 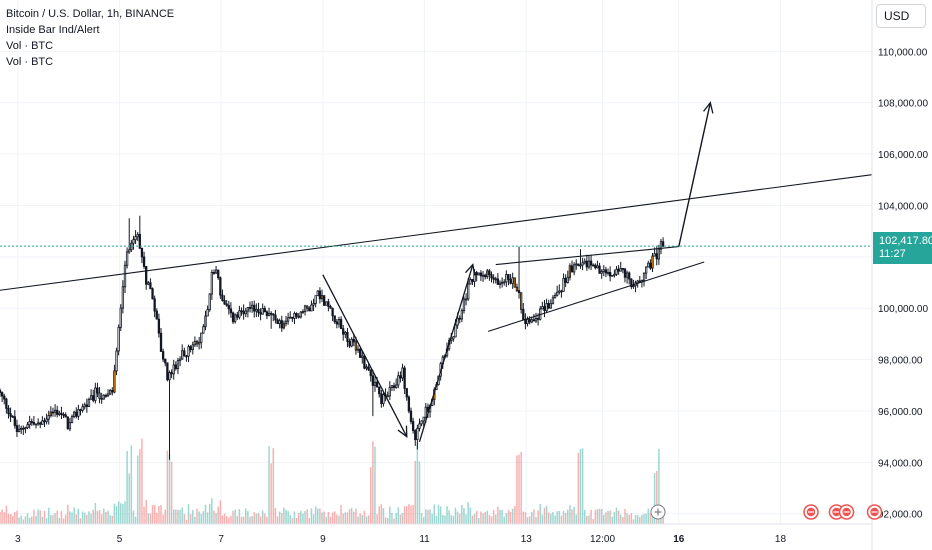 I want to click on indicator-inside-bar: Inside Bar Ind/Alert, so click(x=53, y=30).